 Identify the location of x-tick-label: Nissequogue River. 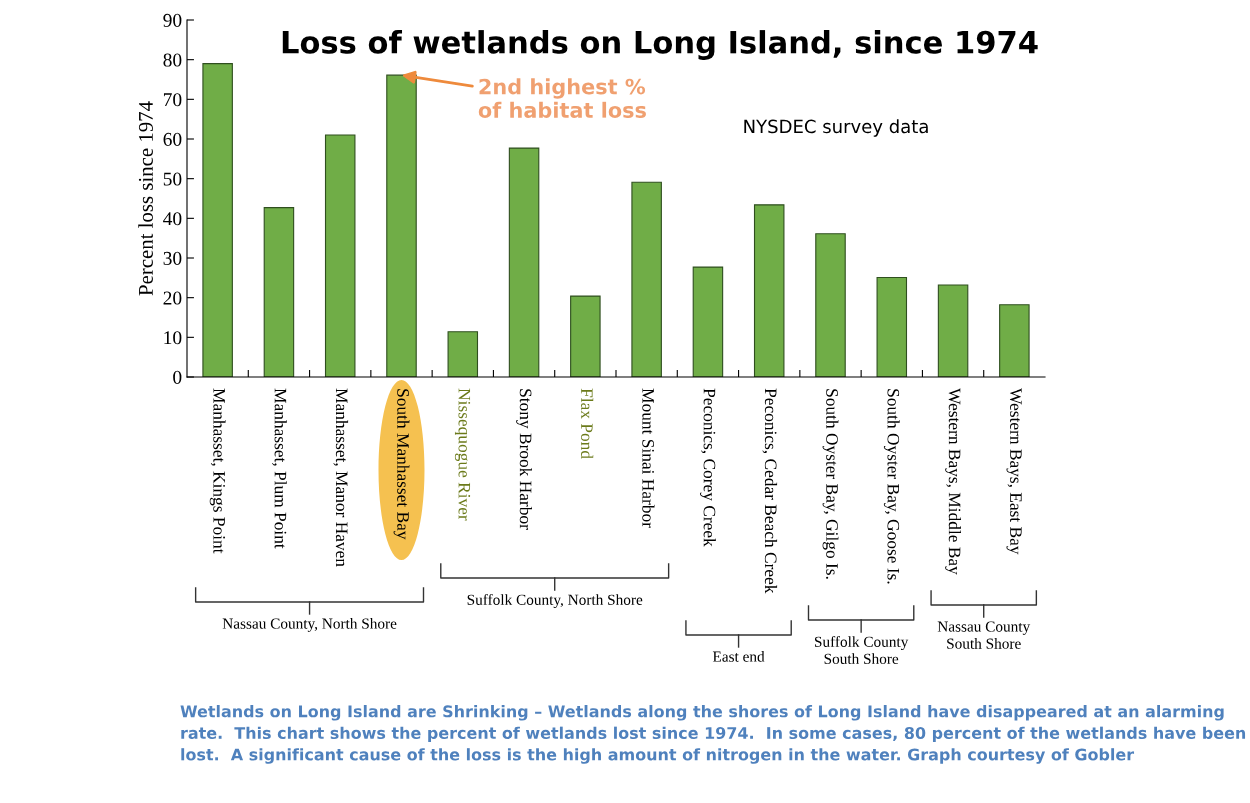
(462, 454).